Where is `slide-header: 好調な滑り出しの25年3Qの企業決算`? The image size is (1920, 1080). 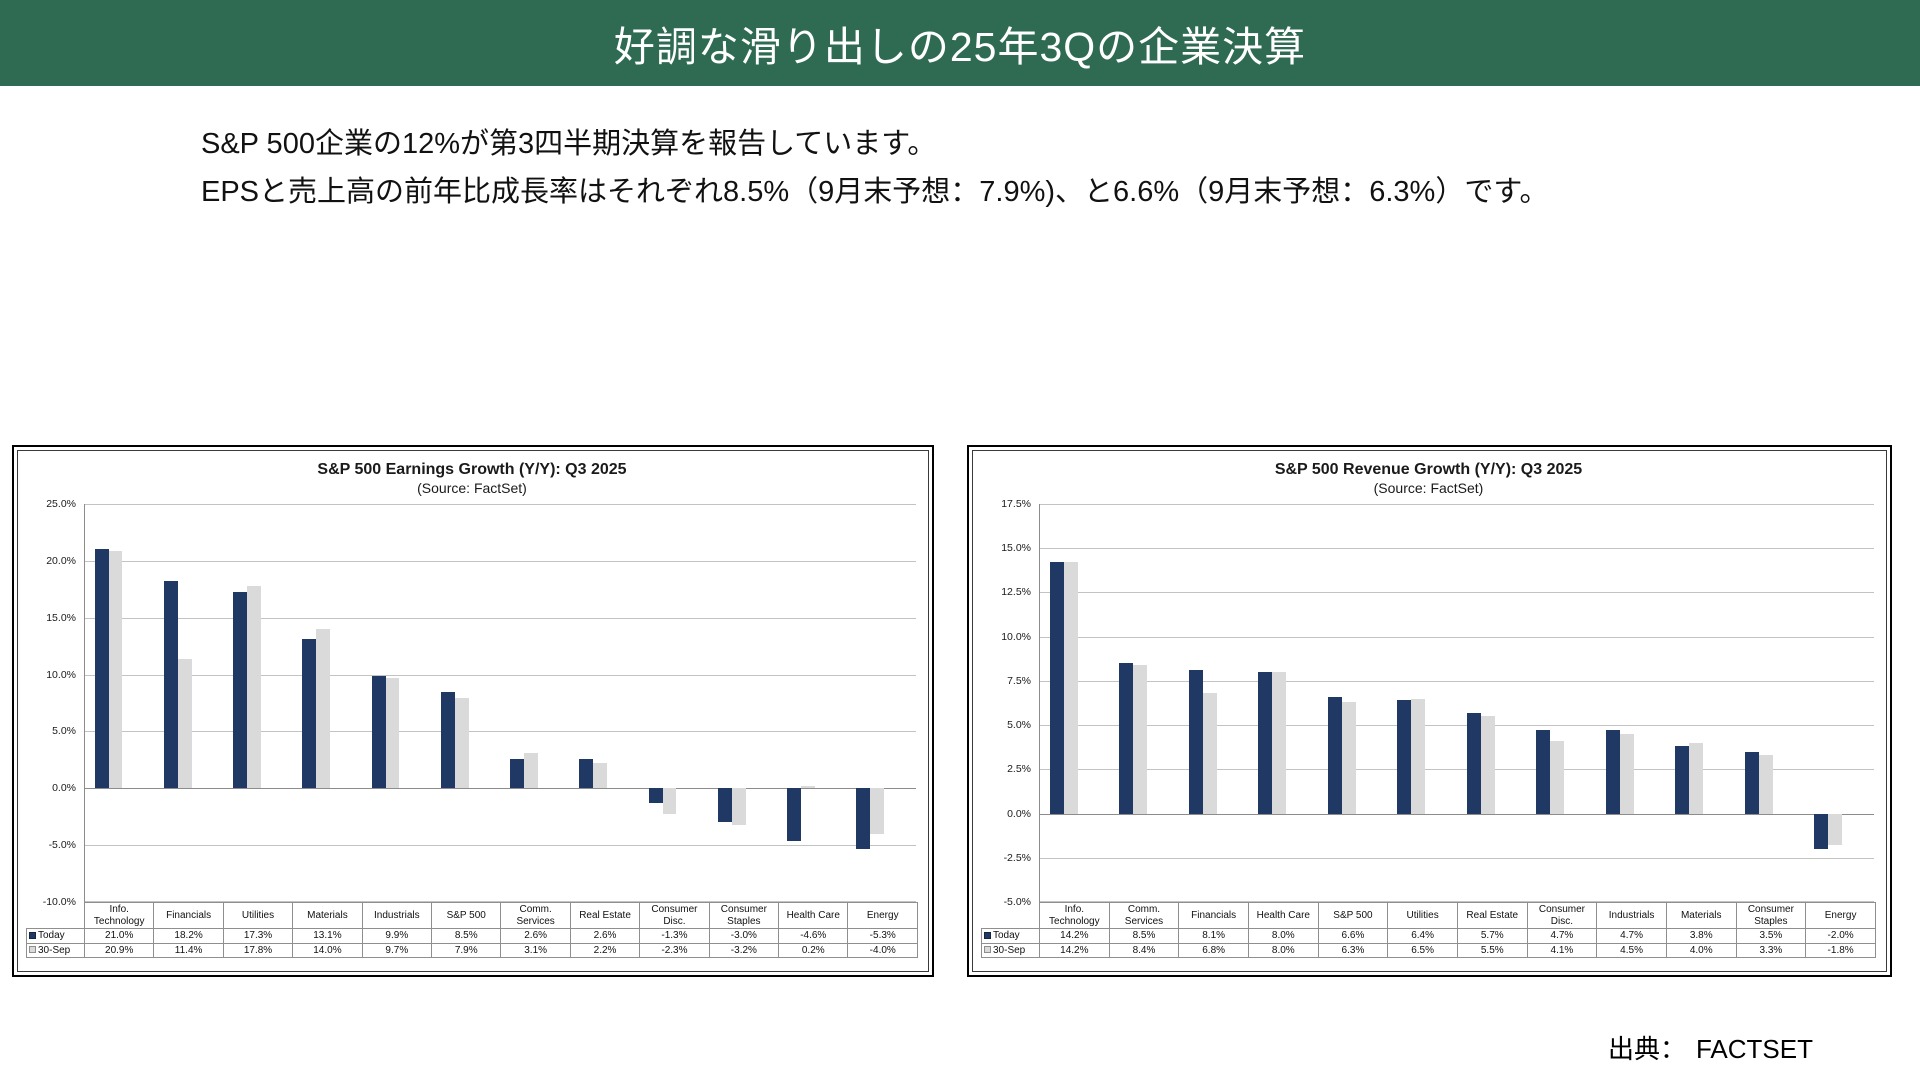
slide-header: 好調な滑り出しの25年3Qの企業決算 is located at coordinates (960, 43).